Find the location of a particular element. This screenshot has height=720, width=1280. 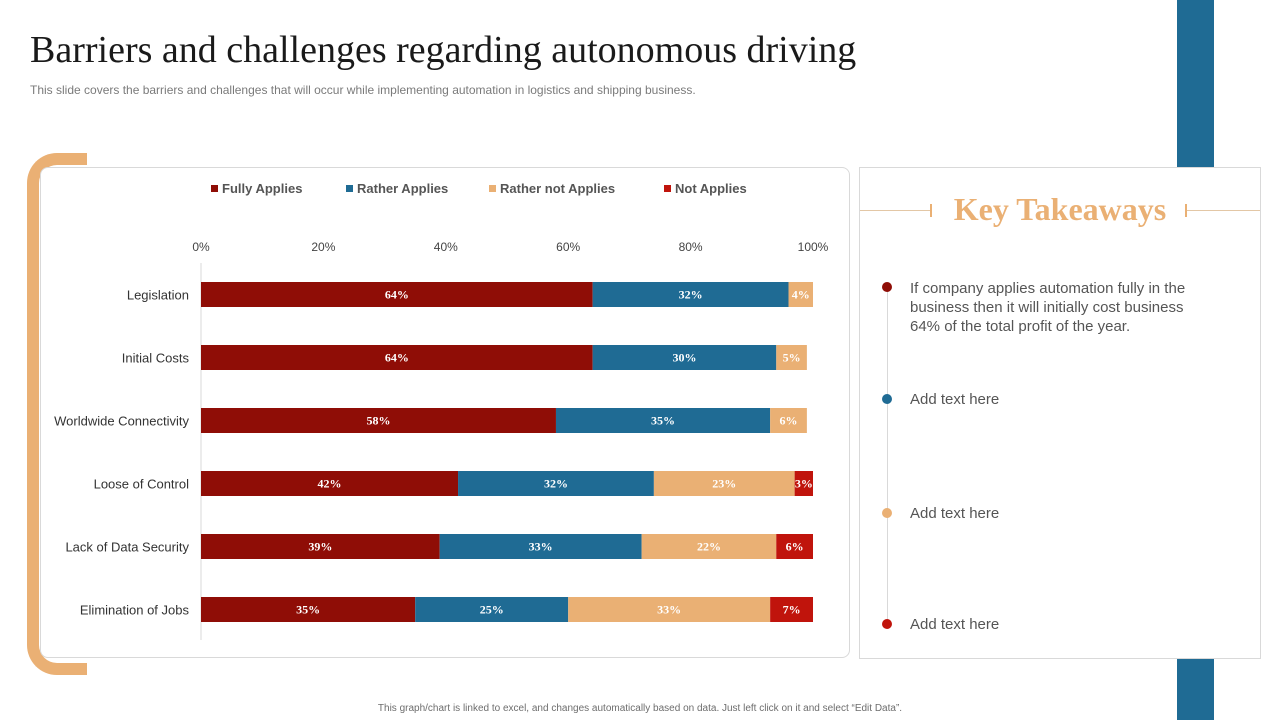

data-label: 39% is located at coordinates (320, 547).